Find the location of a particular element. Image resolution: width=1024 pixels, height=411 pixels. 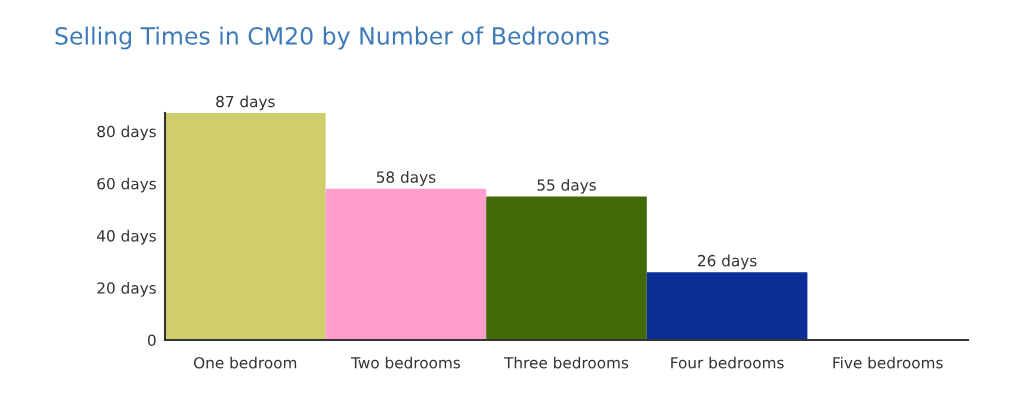

x-tick-label: Four bedrooms is located at coordinates (727, 362).